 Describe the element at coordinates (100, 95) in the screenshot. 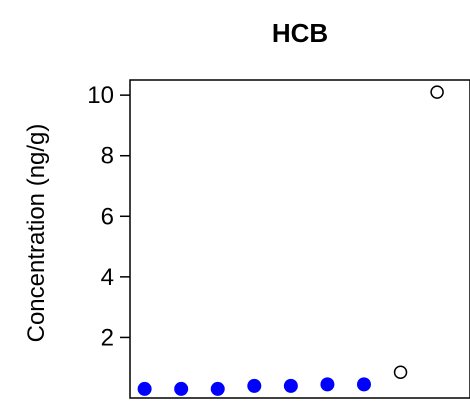

I see `y-tick-label: 10` at that location.